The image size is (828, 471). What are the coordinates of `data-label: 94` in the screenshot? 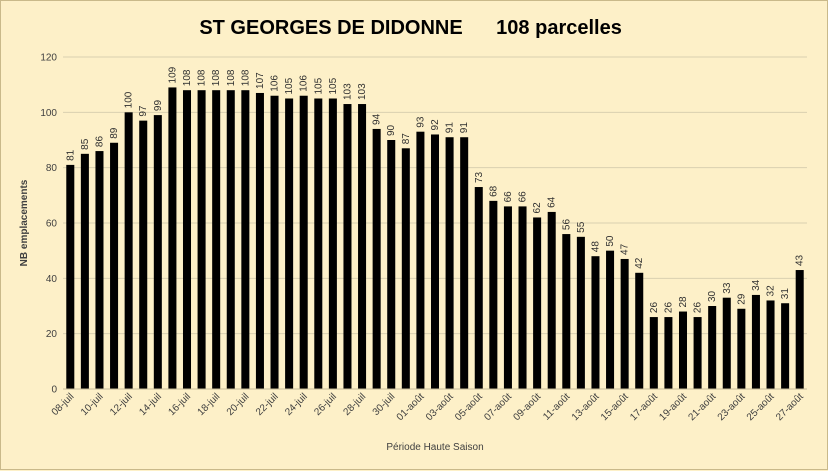 It's located at (377, 119).